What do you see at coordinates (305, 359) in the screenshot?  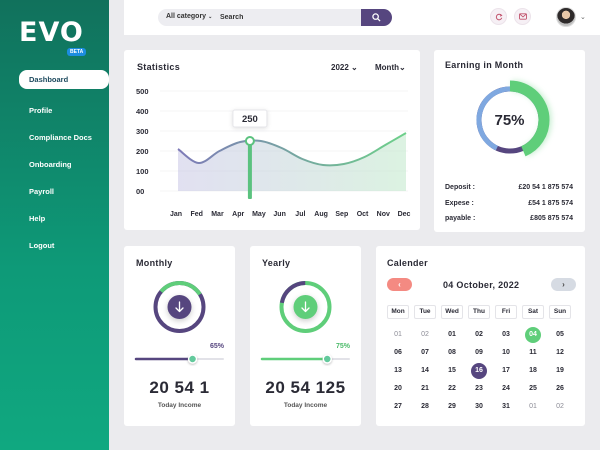 I see `yearly-slider` at bounding box center [305, 359].